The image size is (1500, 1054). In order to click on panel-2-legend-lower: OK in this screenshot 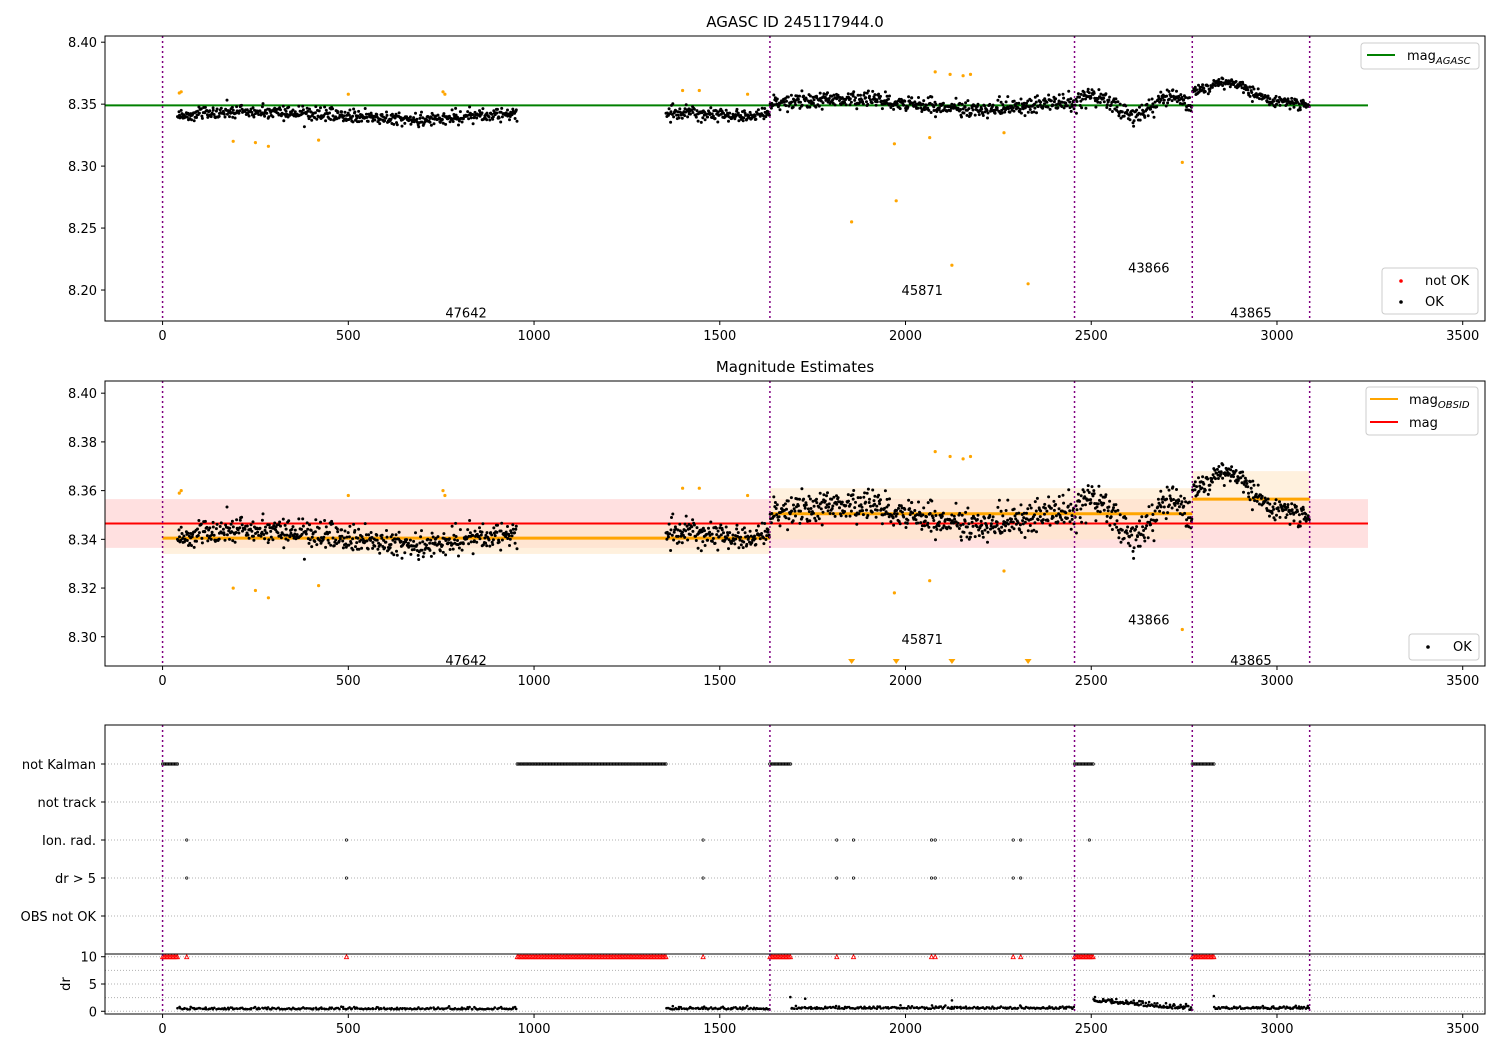, I will do `click(1444, 647)`.